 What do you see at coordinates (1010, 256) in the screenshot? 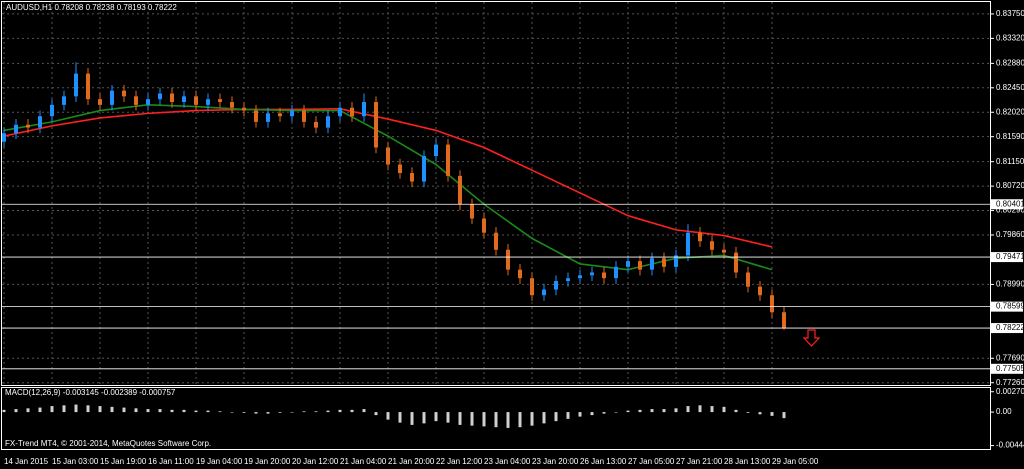
I see `level-label: 0.79471` at bounding box center [1010, 256].